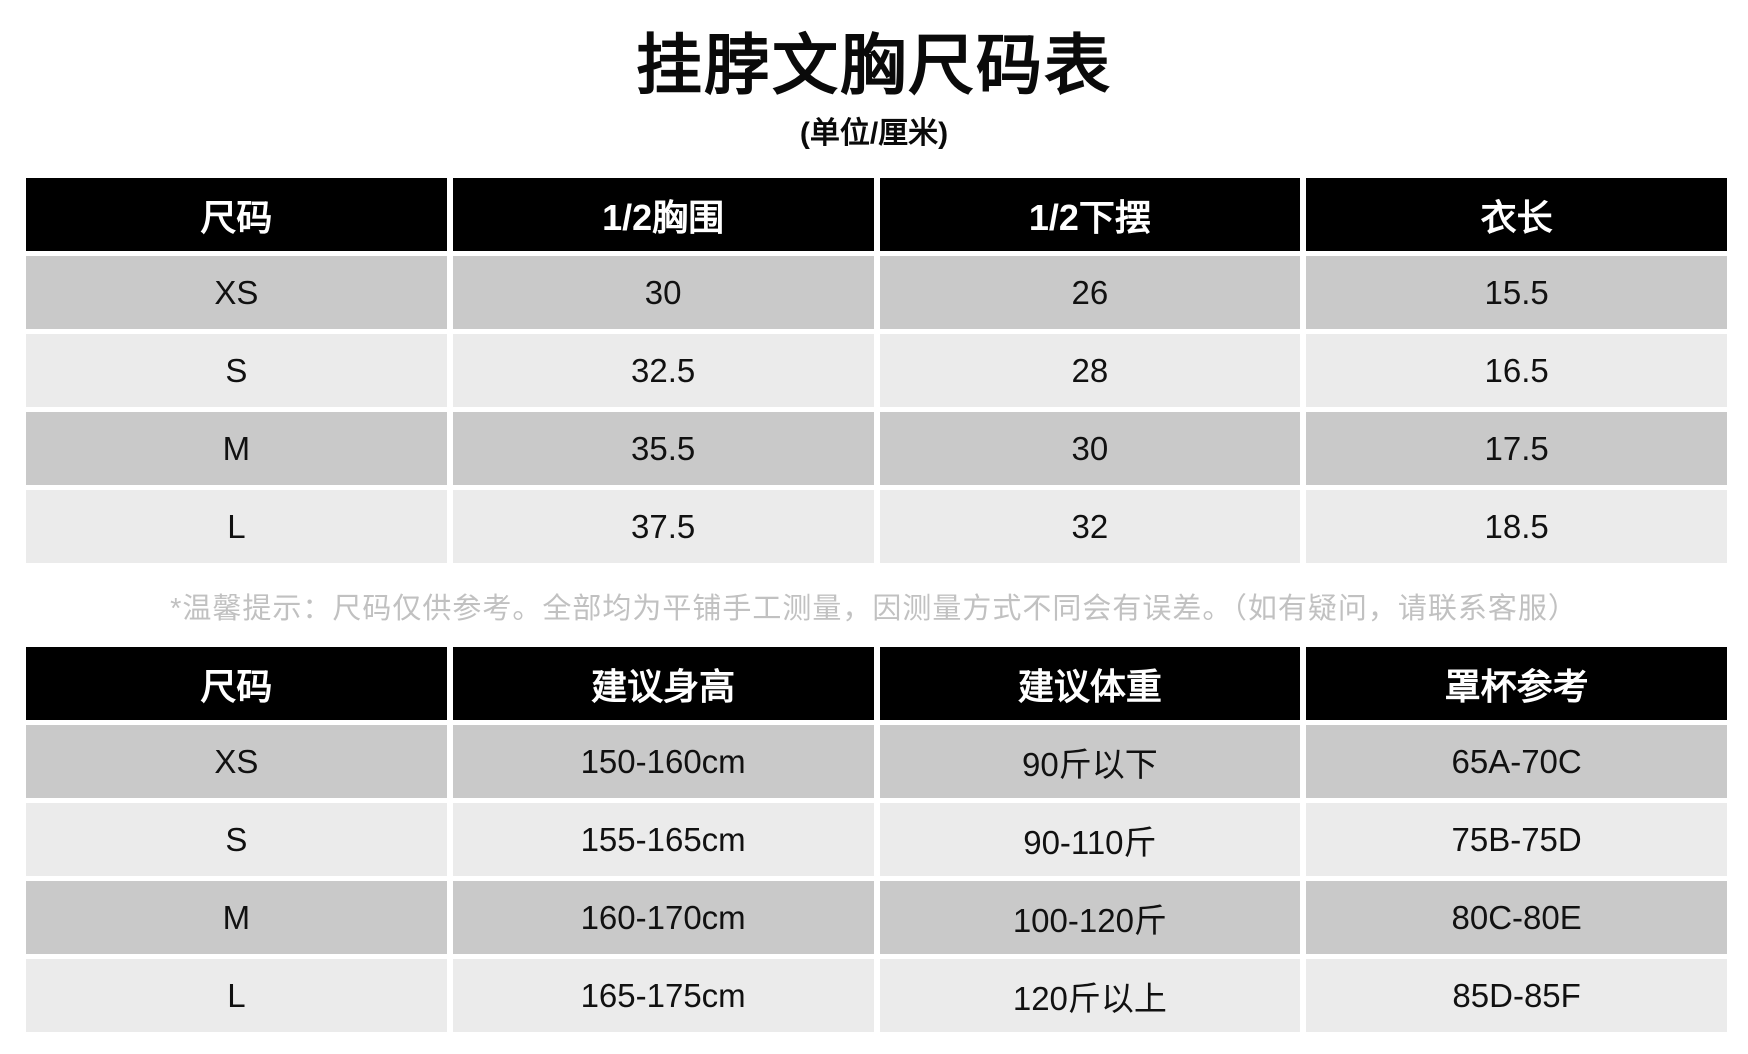 This screenshot has width=1748, height=1054. What do you see at coordinates (236, 214) in the screenshot?
I see `size-table-header-col0: 尺码` at bounding box center [236, 214].